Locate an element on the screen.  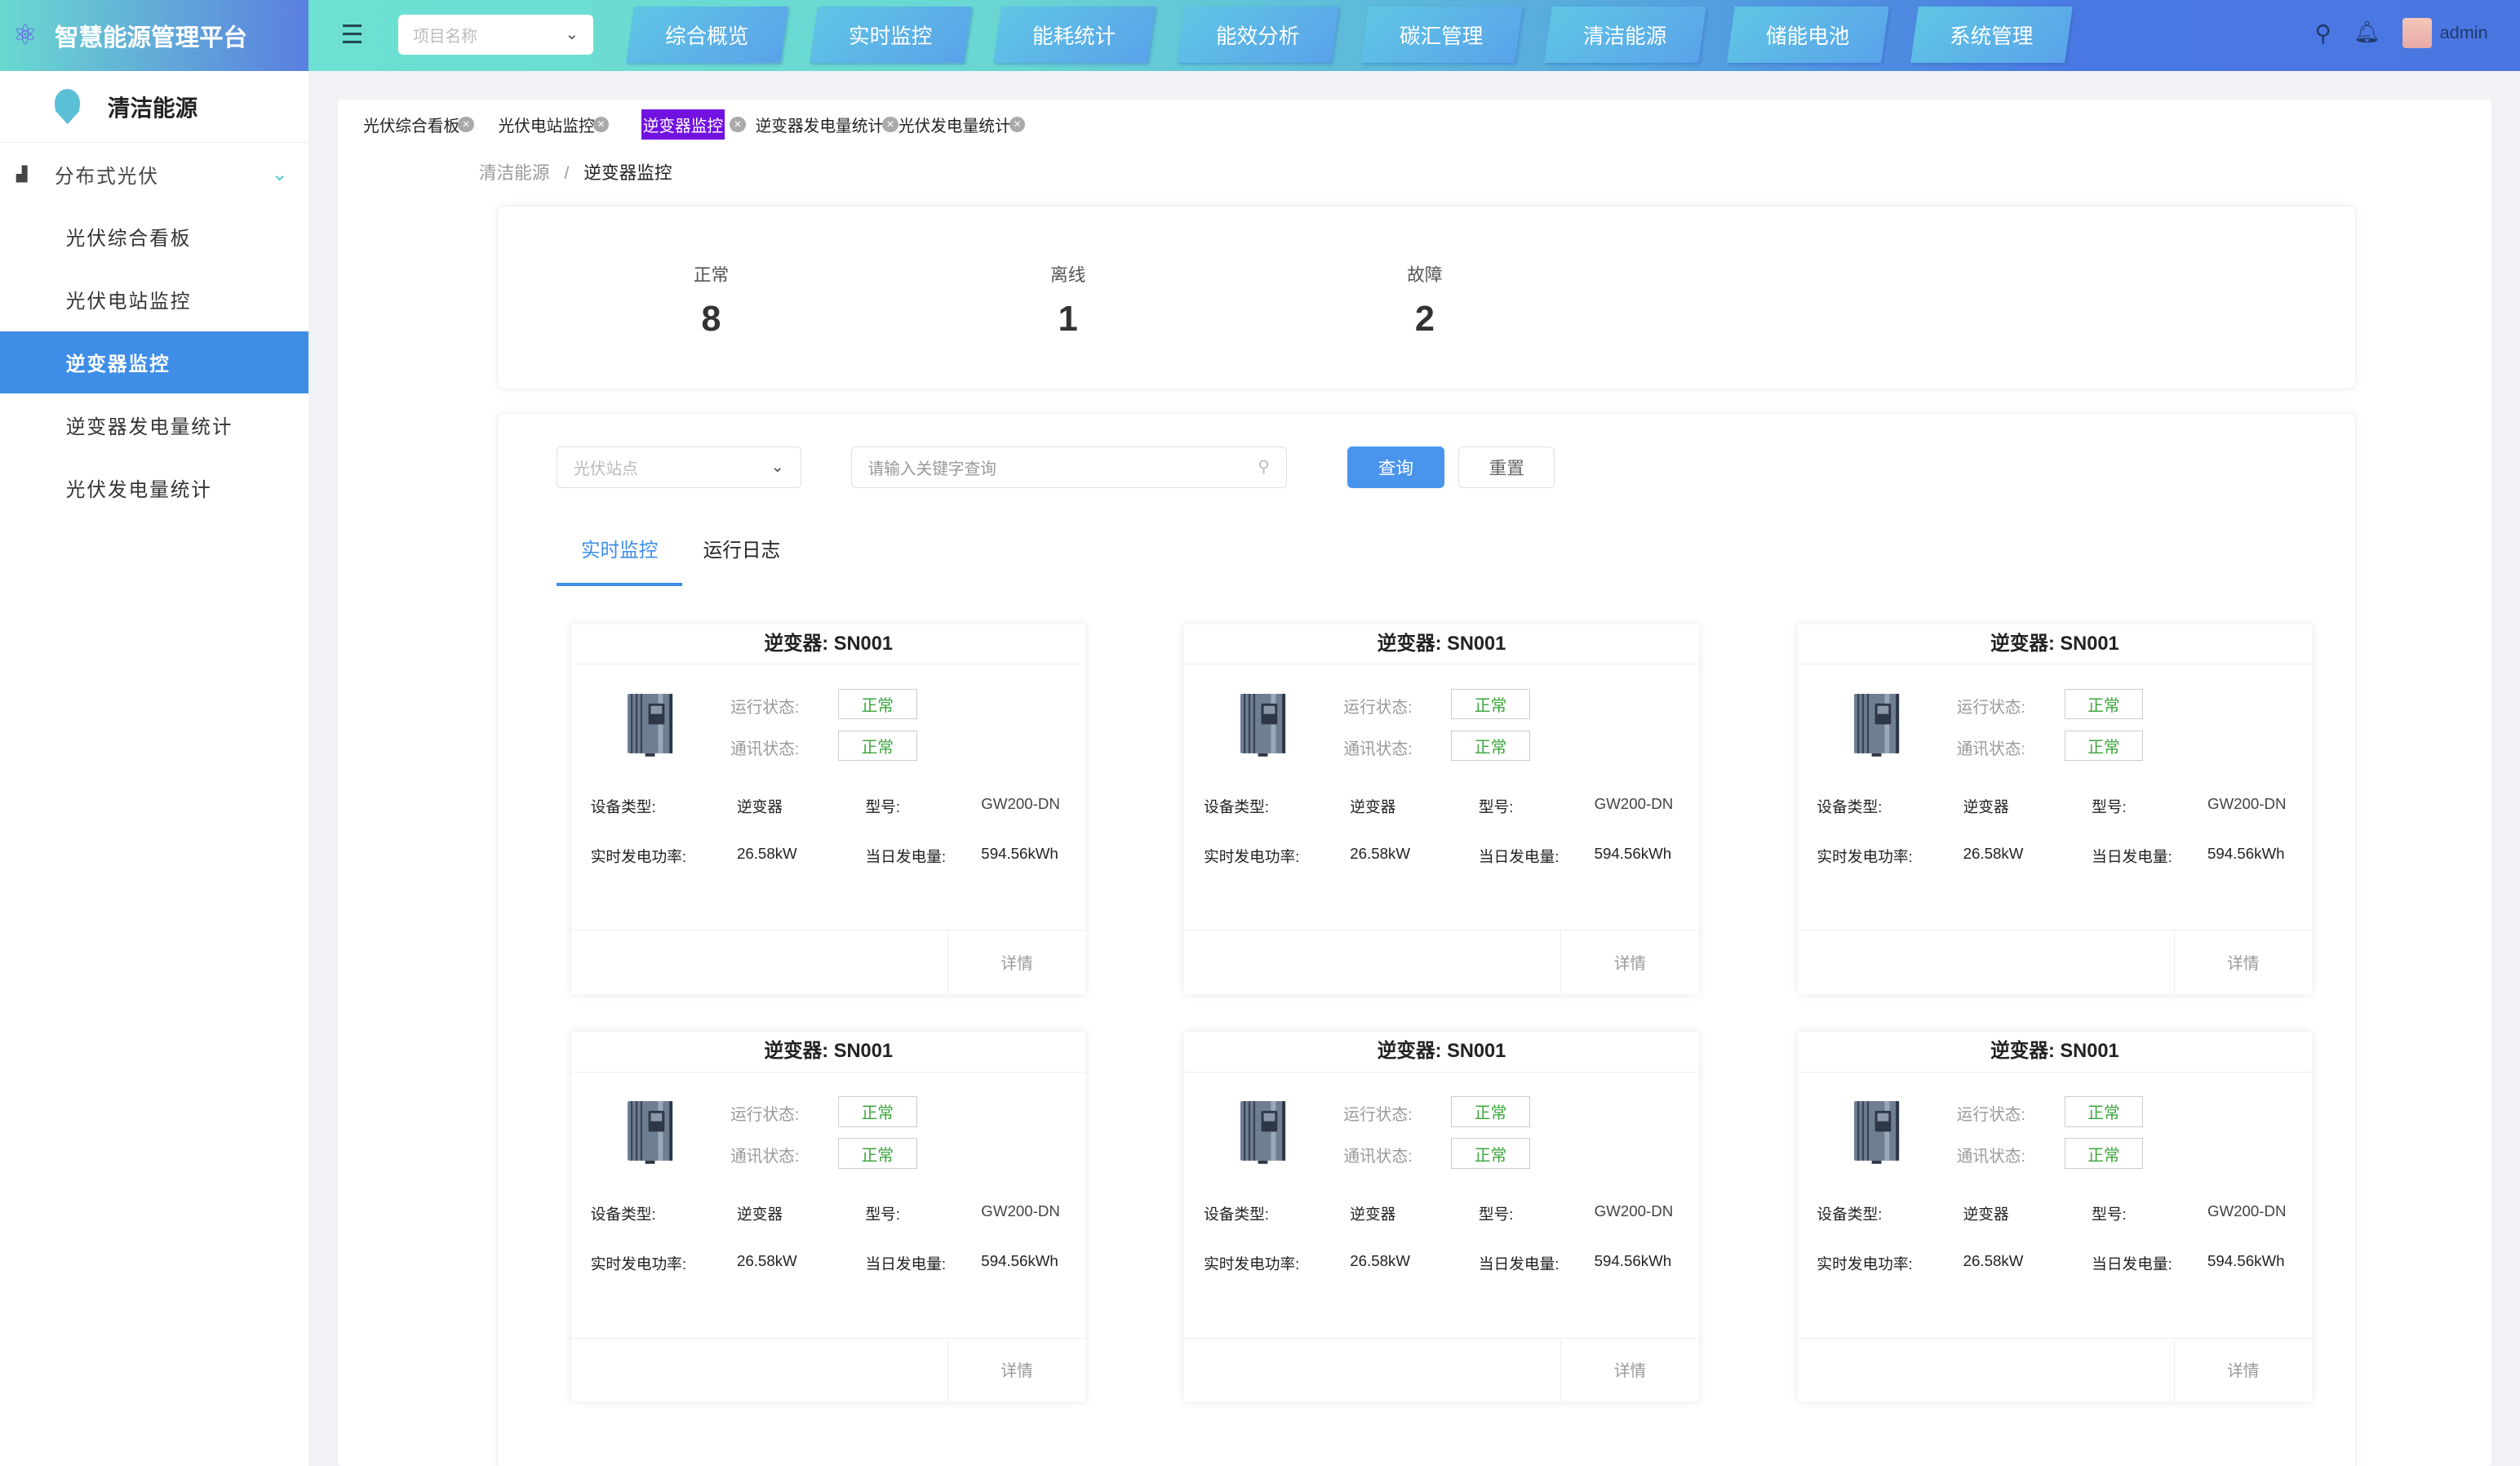
query-button: 查询 is located at coordinates (1395, 467).